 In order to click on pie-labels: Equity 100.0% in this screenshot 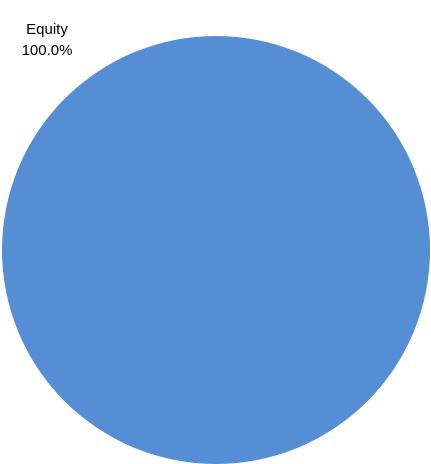, I will do `click(47, 40)`.